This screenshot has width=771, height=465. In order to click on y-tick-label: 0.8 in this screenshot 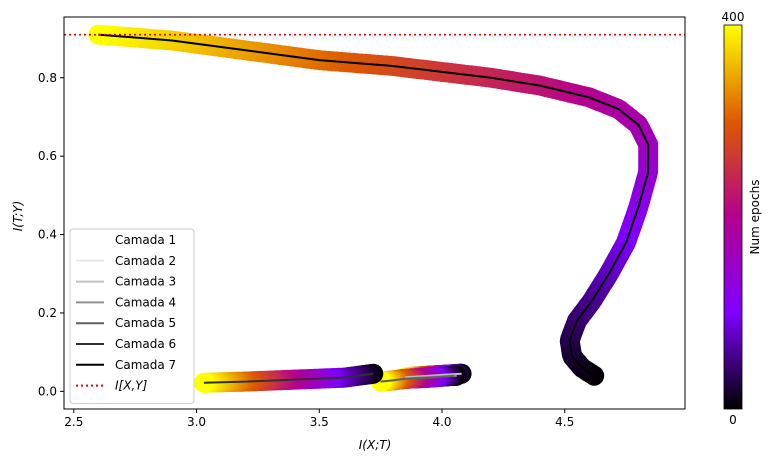, I will do `click(47, 78)`.